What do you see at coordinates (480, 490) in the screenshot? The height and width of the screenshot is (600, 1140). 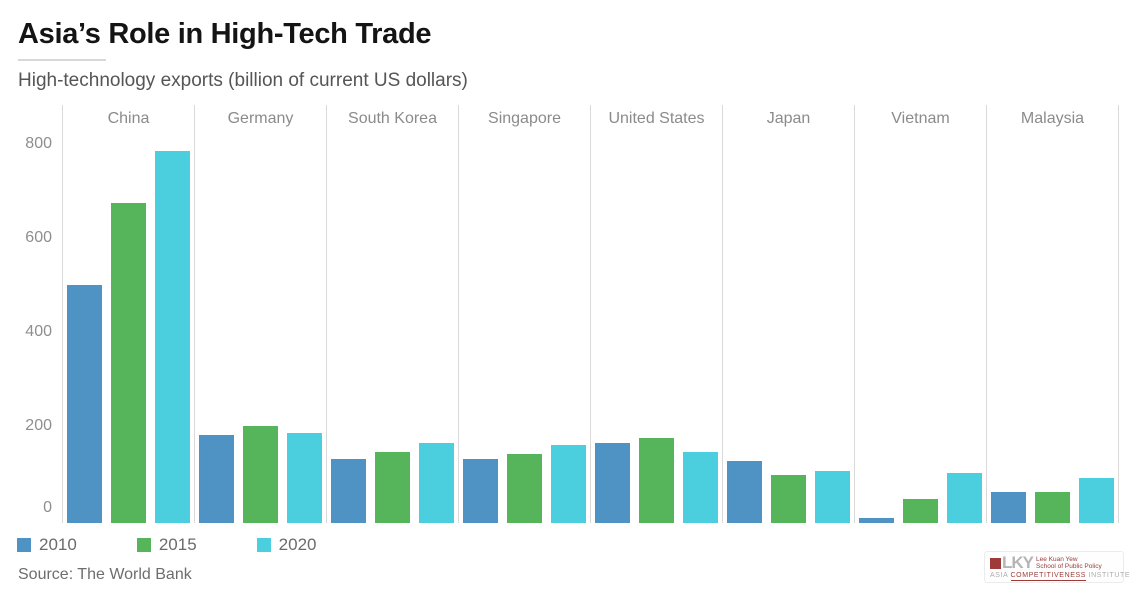 I see `bar-singapore-2010` at bounding box center [480, 490].